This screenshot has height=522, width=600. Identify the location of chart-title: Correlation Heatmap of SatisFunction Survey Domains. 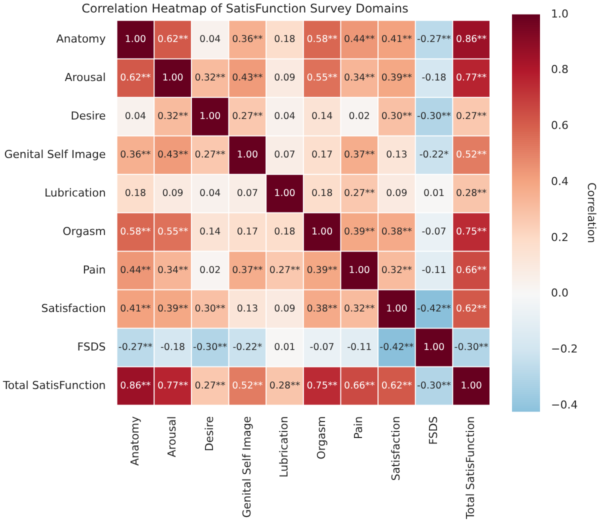
(245, 8).